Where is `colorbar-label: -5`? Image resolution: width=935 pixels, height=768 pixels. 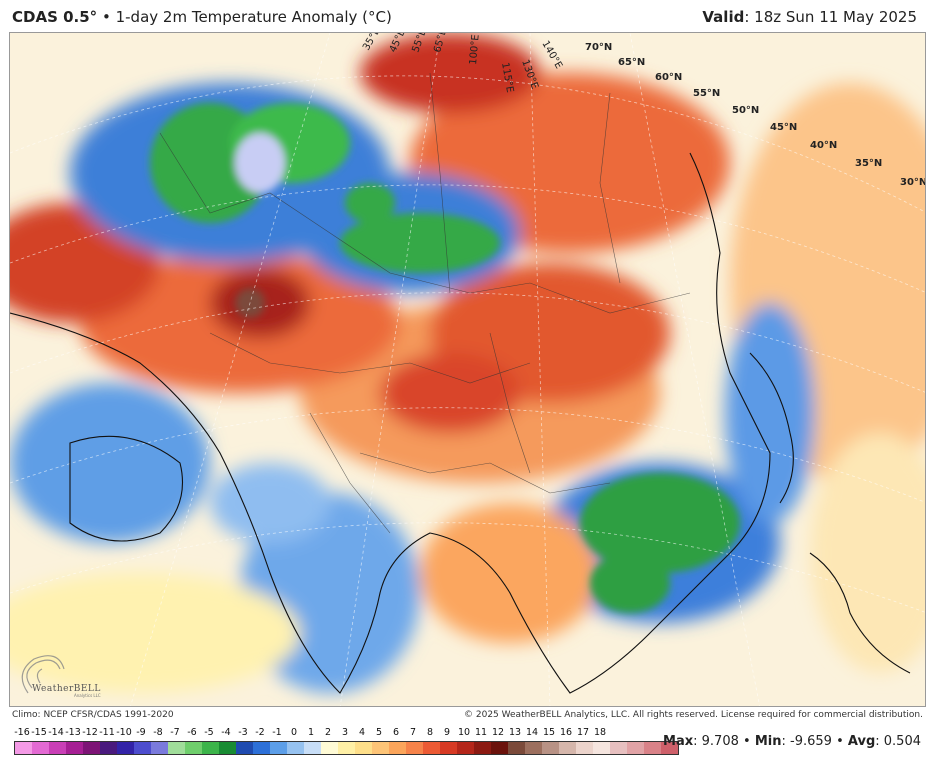 colorbar-label: -5 is located at coordinates (209, 732).